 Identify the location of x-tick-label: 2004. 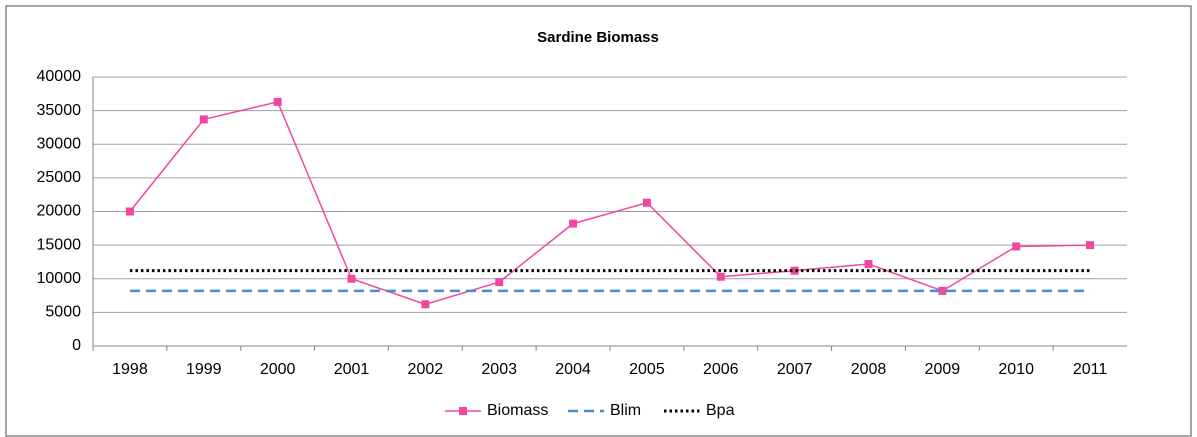
(573, 369).